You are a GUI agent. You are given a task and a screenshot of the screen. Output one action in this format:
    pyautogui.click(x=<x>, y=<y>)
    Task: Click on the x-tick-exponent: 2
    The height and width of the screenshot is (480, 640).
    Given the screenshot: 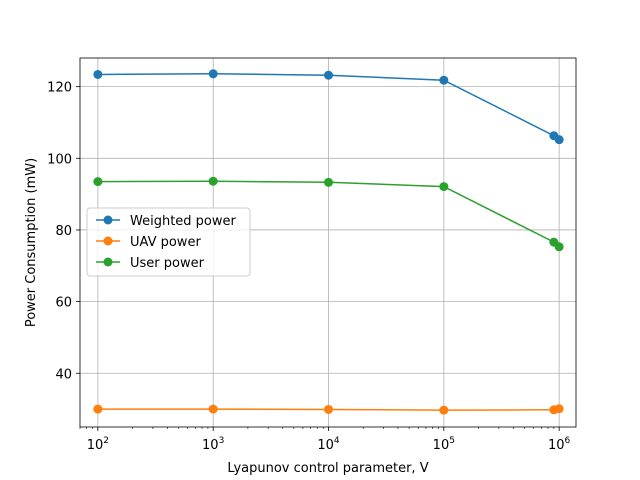 What is the action you would take?
    pyautogui.click(x=106, y=441)
    